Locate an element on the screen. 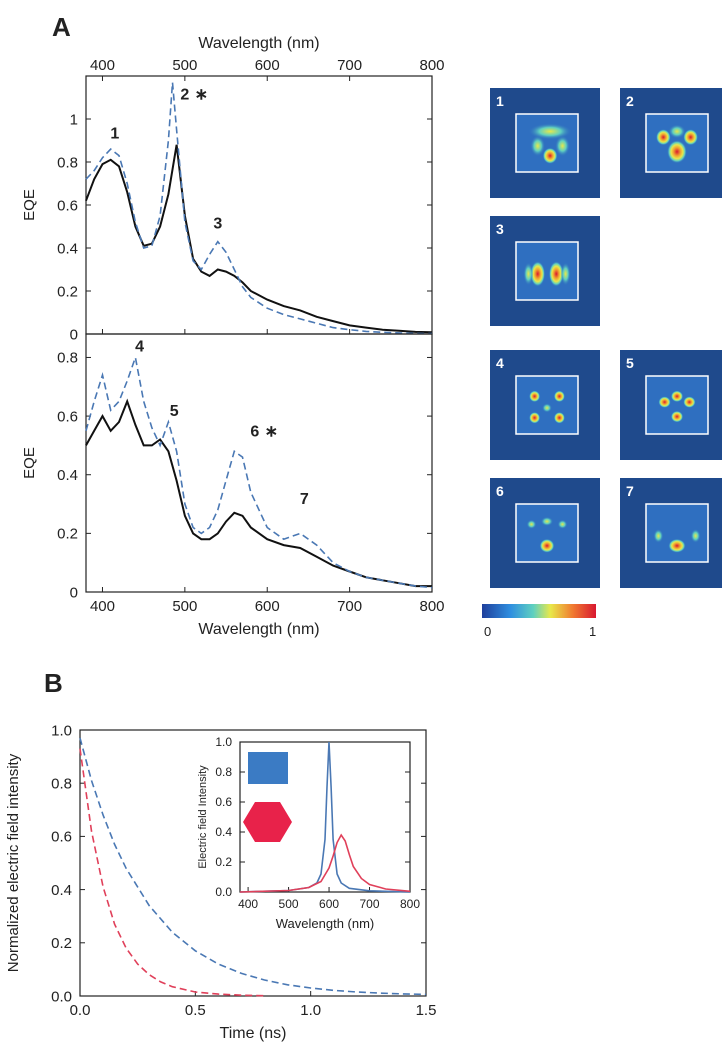  peak-label: ∗ is located at coordinates (201, 95).